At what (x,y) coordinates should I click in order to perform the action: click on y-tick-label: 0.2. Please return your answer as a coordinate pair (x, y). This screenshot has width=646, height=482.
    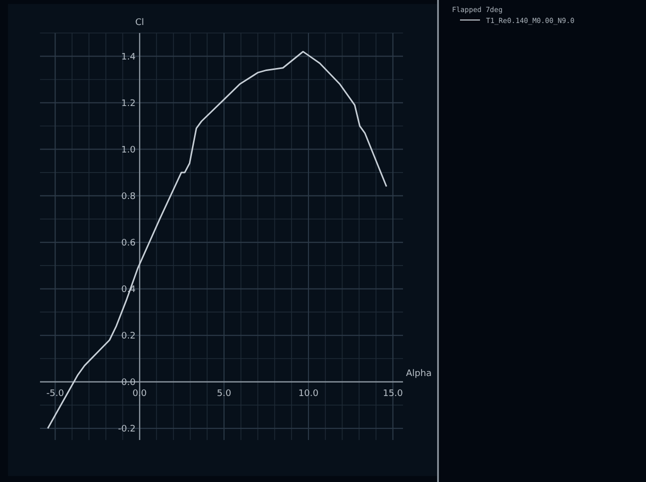
    Looking at the image, I should click on (128, 336).